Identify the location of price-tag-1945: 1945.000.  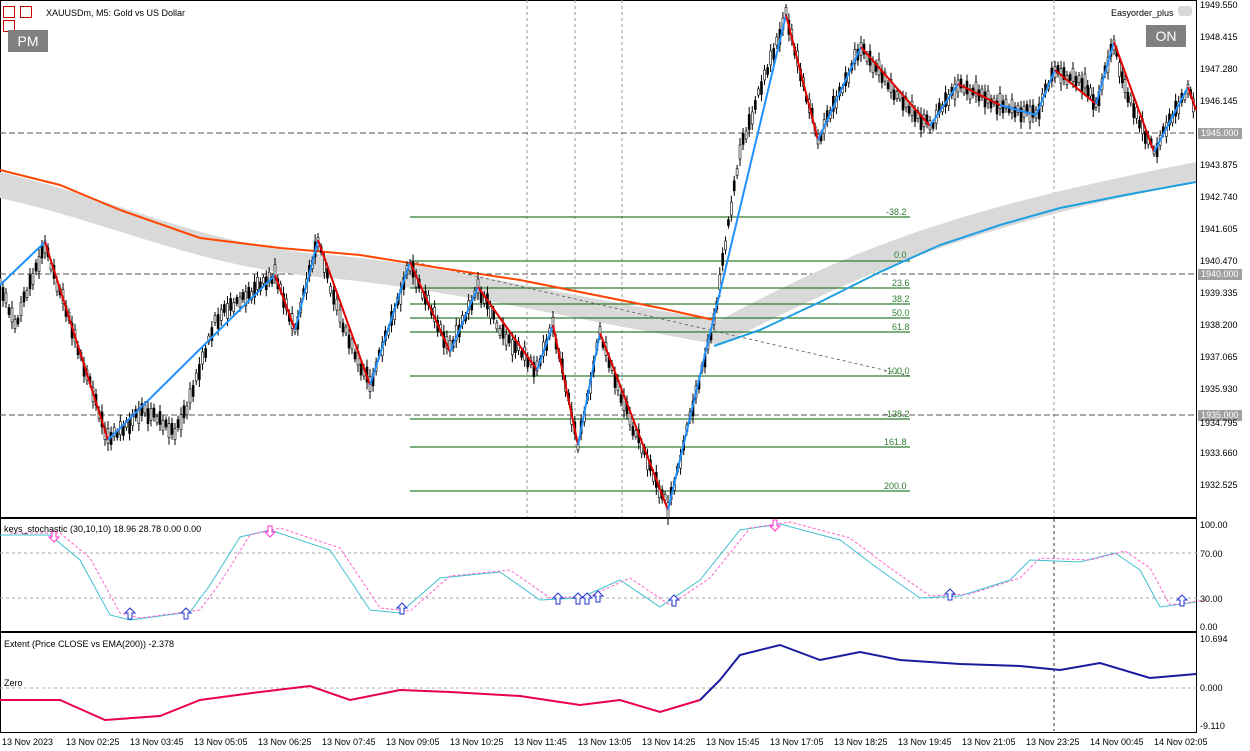
(1220, 133).